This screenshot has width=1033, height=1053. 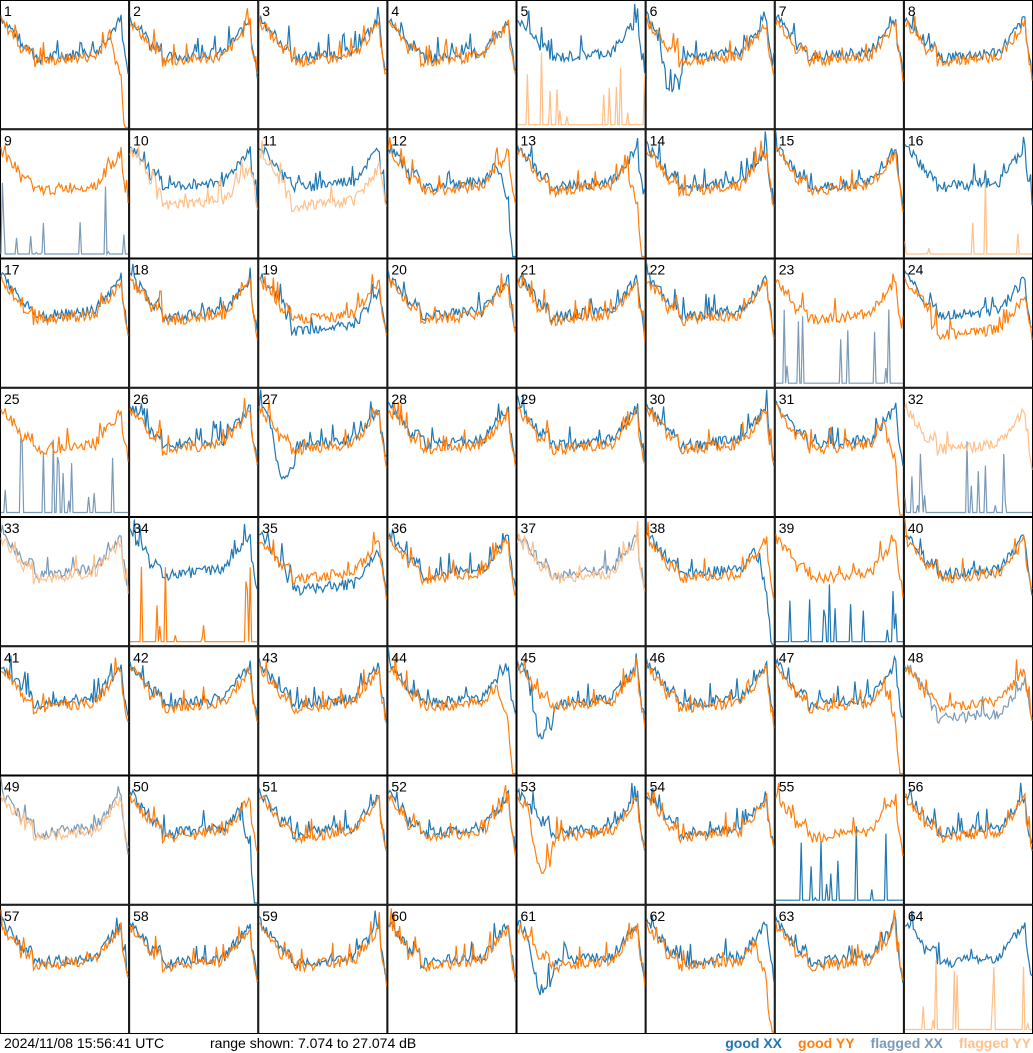 I want to click on panel-57: 57, so click(x=65, y=969).